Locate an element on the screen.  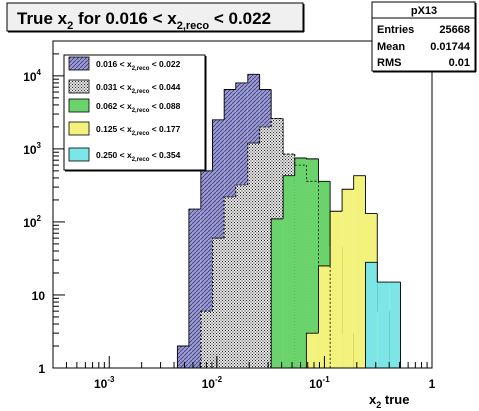
legend-label: 0.062 < x2,reco < 0.088 is located at coordinates (138, 107).